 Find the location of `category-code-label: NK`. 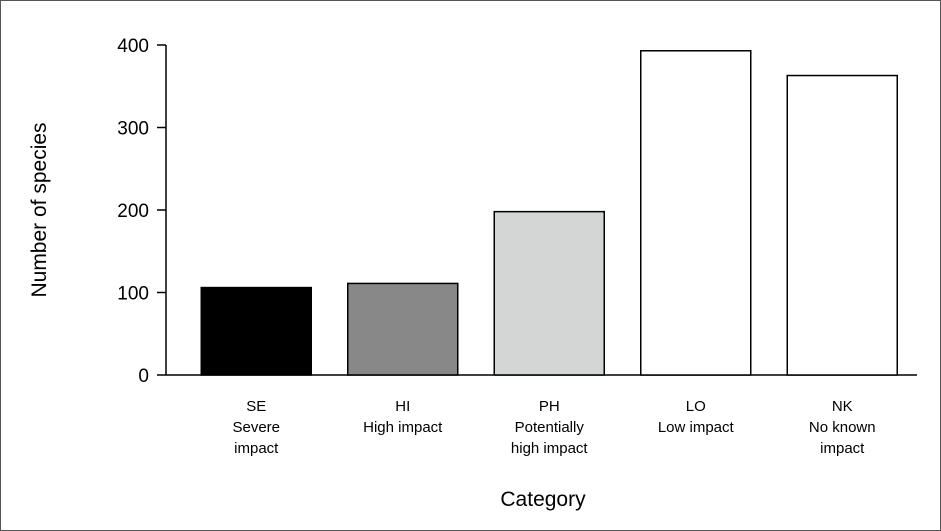

category-code-label: NK is located at coordinates (842, 406).